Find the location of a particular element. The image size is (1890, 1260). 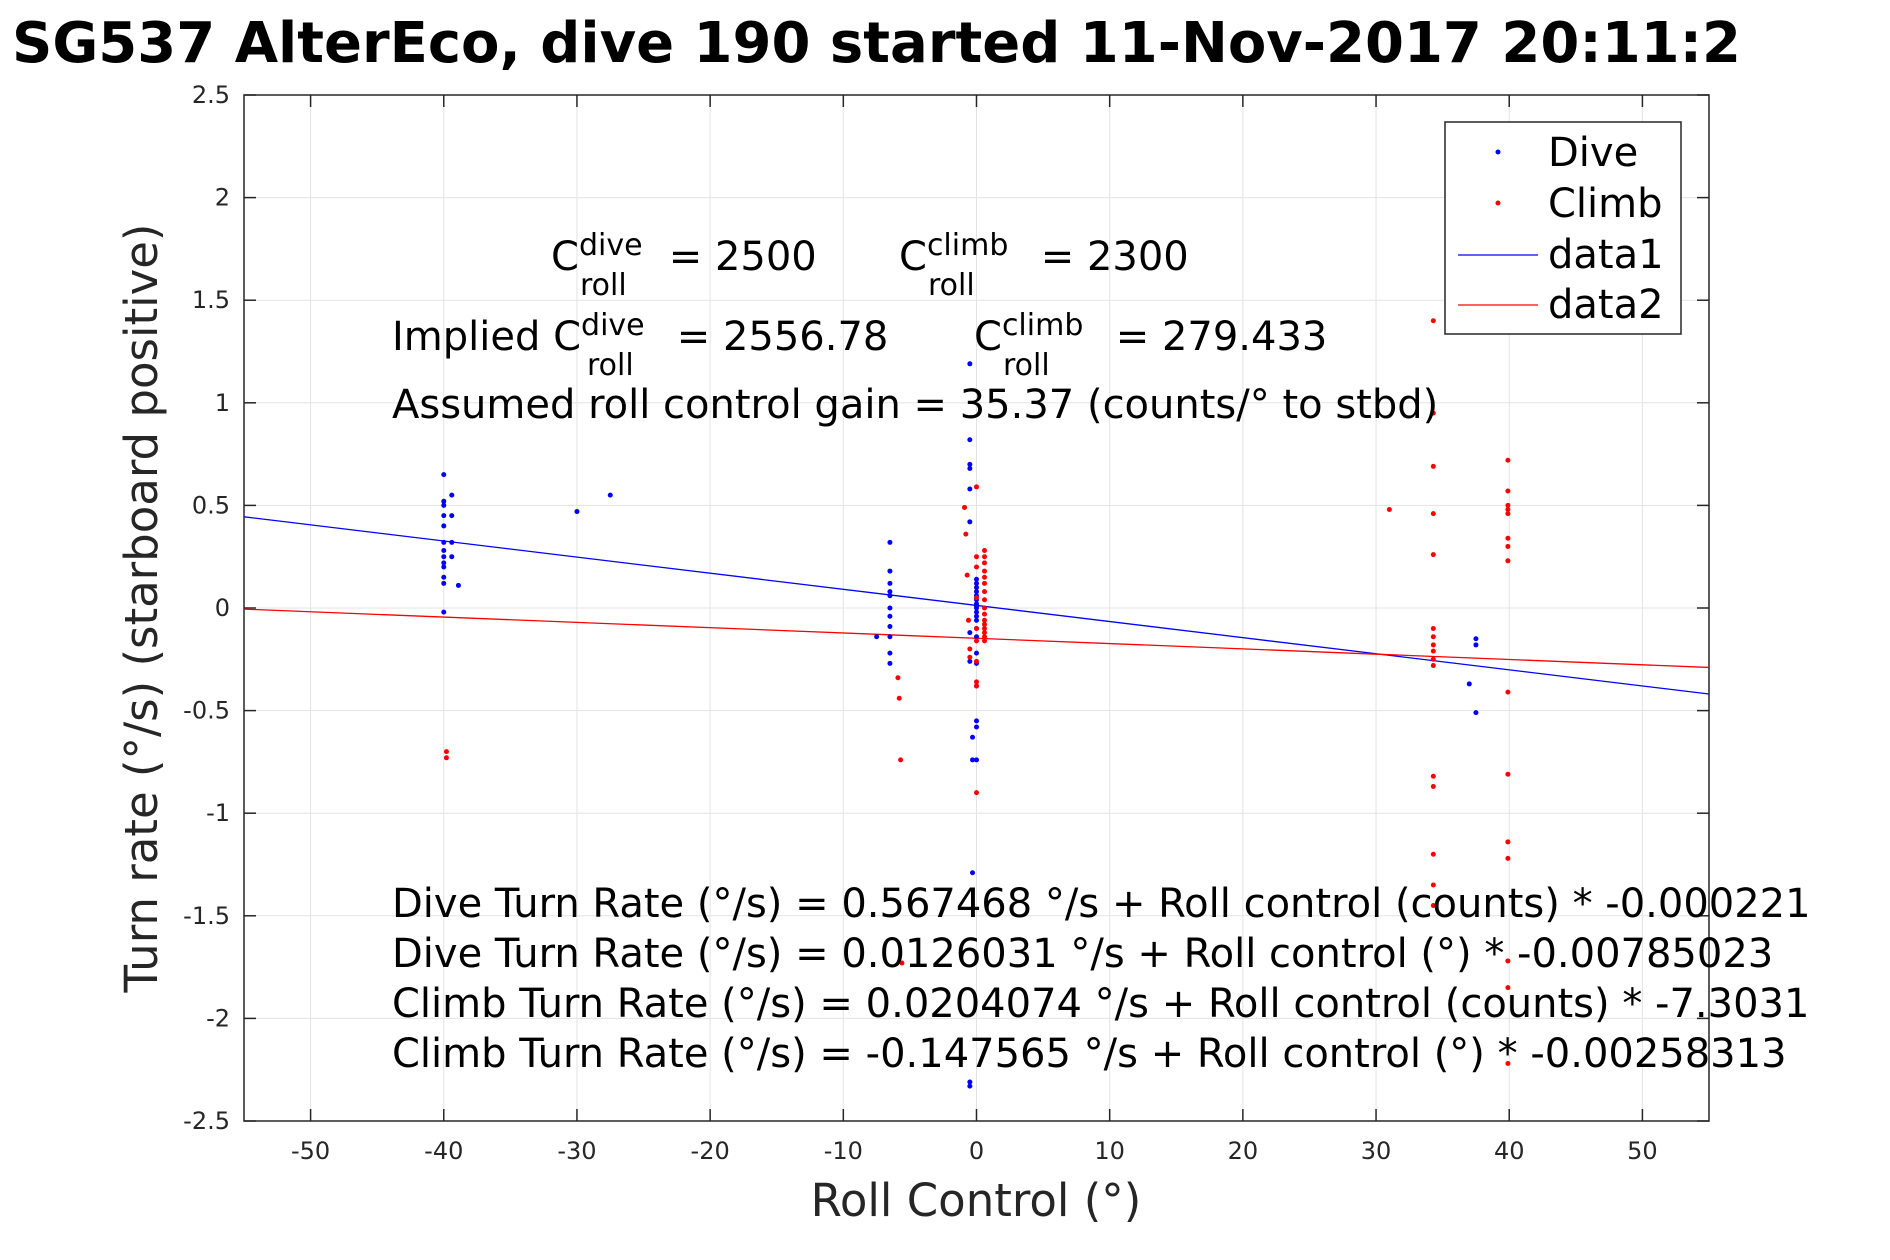

c-roll-dive-value: = 2500 is located at coordinates (736, 257).